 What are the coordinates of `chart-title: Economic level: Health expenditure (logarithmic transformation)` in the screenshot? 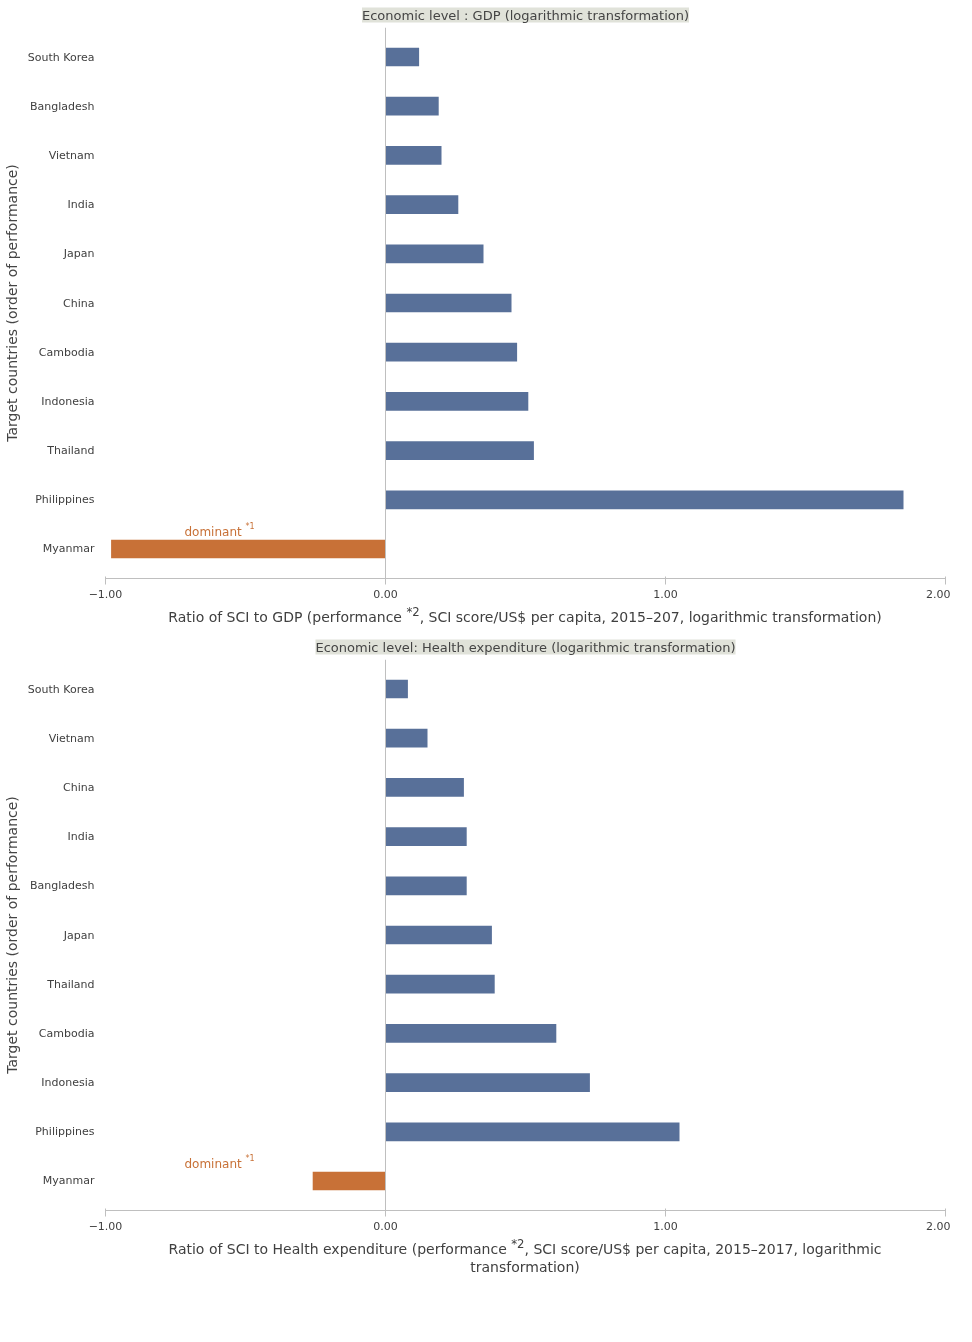 It's located at (525, 647).